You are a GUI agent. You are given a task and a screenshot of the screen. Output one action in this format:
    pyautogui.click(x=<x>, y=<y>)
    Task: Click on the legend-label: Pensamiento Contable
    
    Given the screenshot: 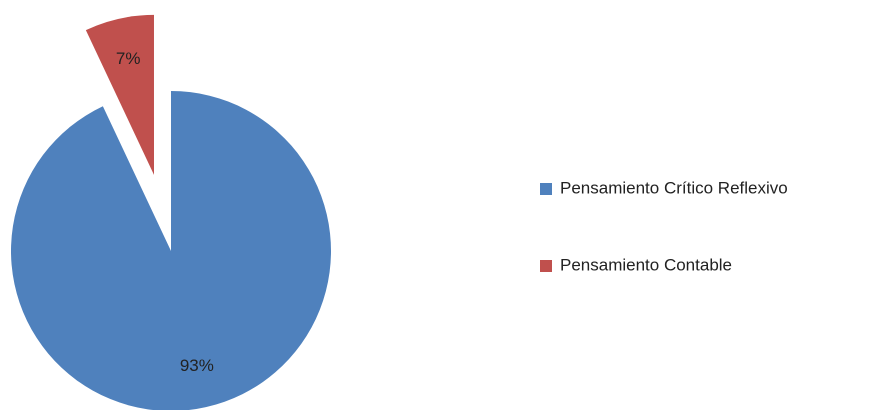 What is the action you would take?
    pyautogui.click(x=646, y=264)
    